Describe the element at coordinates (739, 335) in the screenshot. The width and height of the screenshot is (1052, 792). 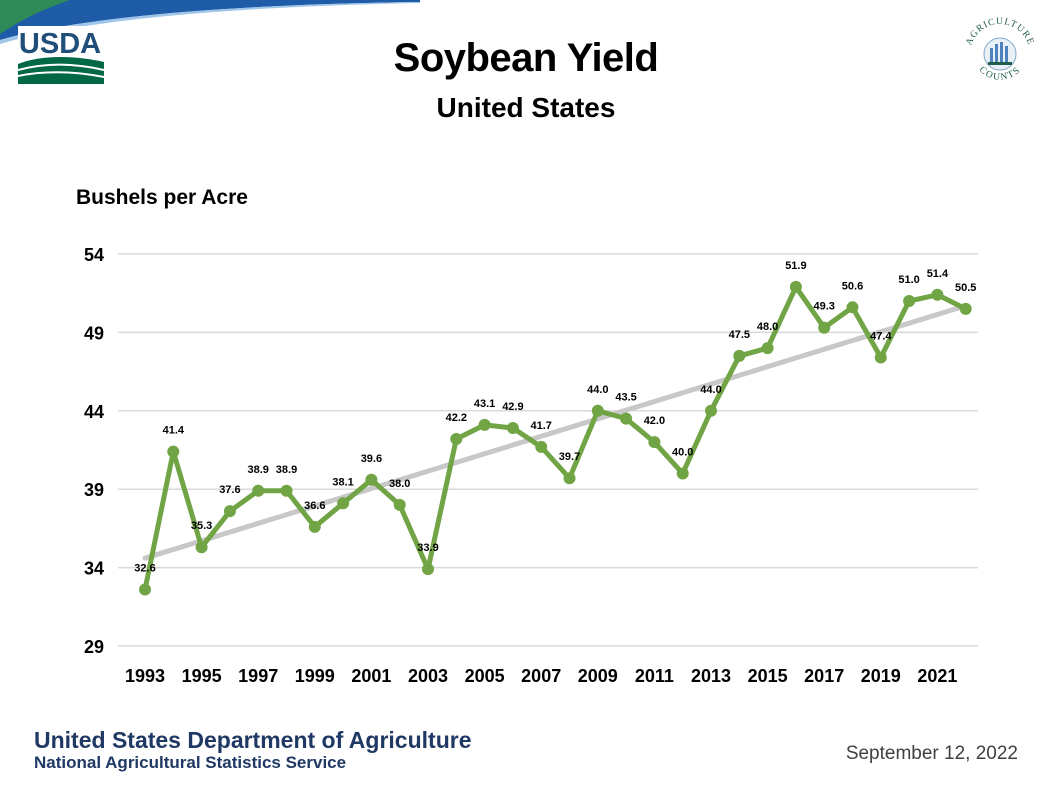
I see `data-label: 47.5` at that location.